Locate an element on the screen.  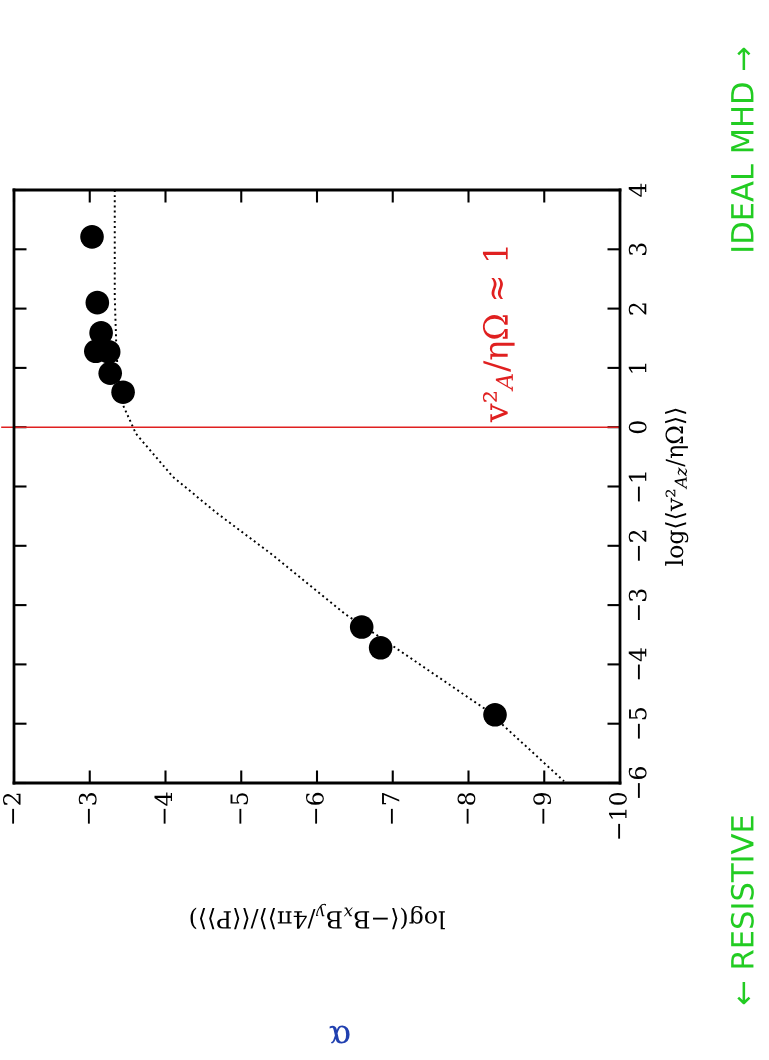
text: α is located at coordinates (339, 1034).